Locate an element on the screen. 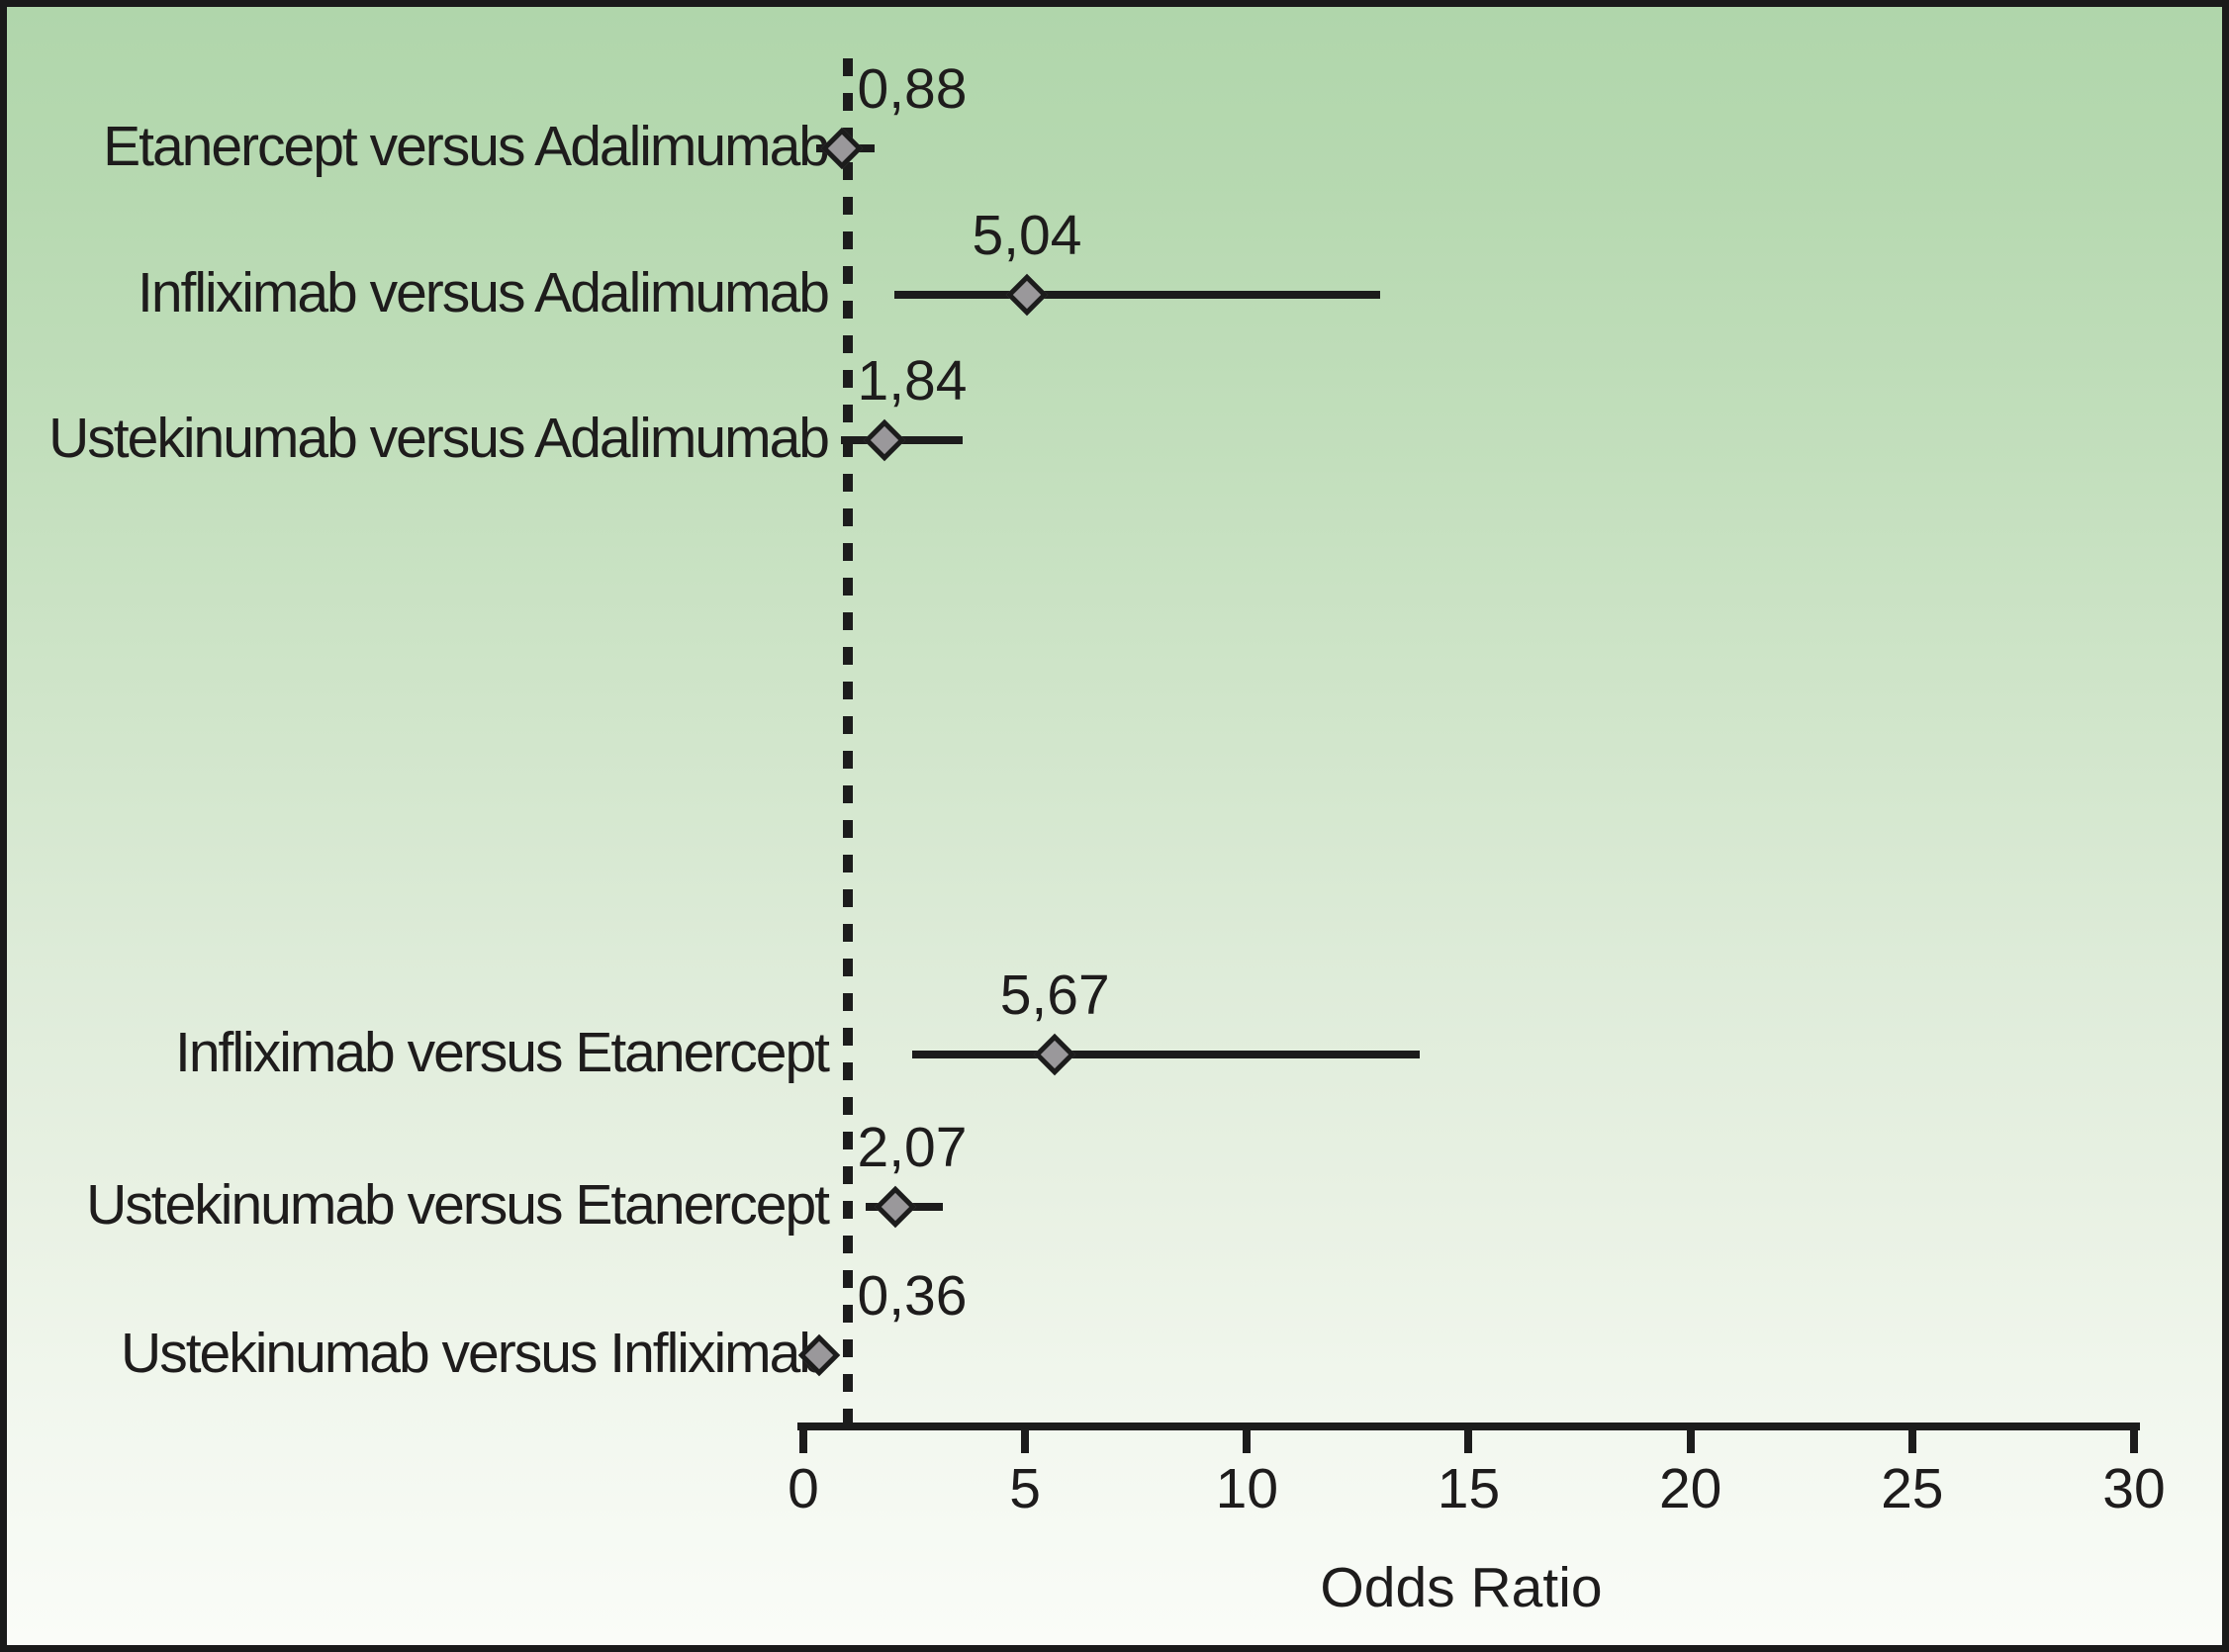 The image size is (2229, 1652). x-axis-tick-label: 20 is located at coordinates (1690, 1488).